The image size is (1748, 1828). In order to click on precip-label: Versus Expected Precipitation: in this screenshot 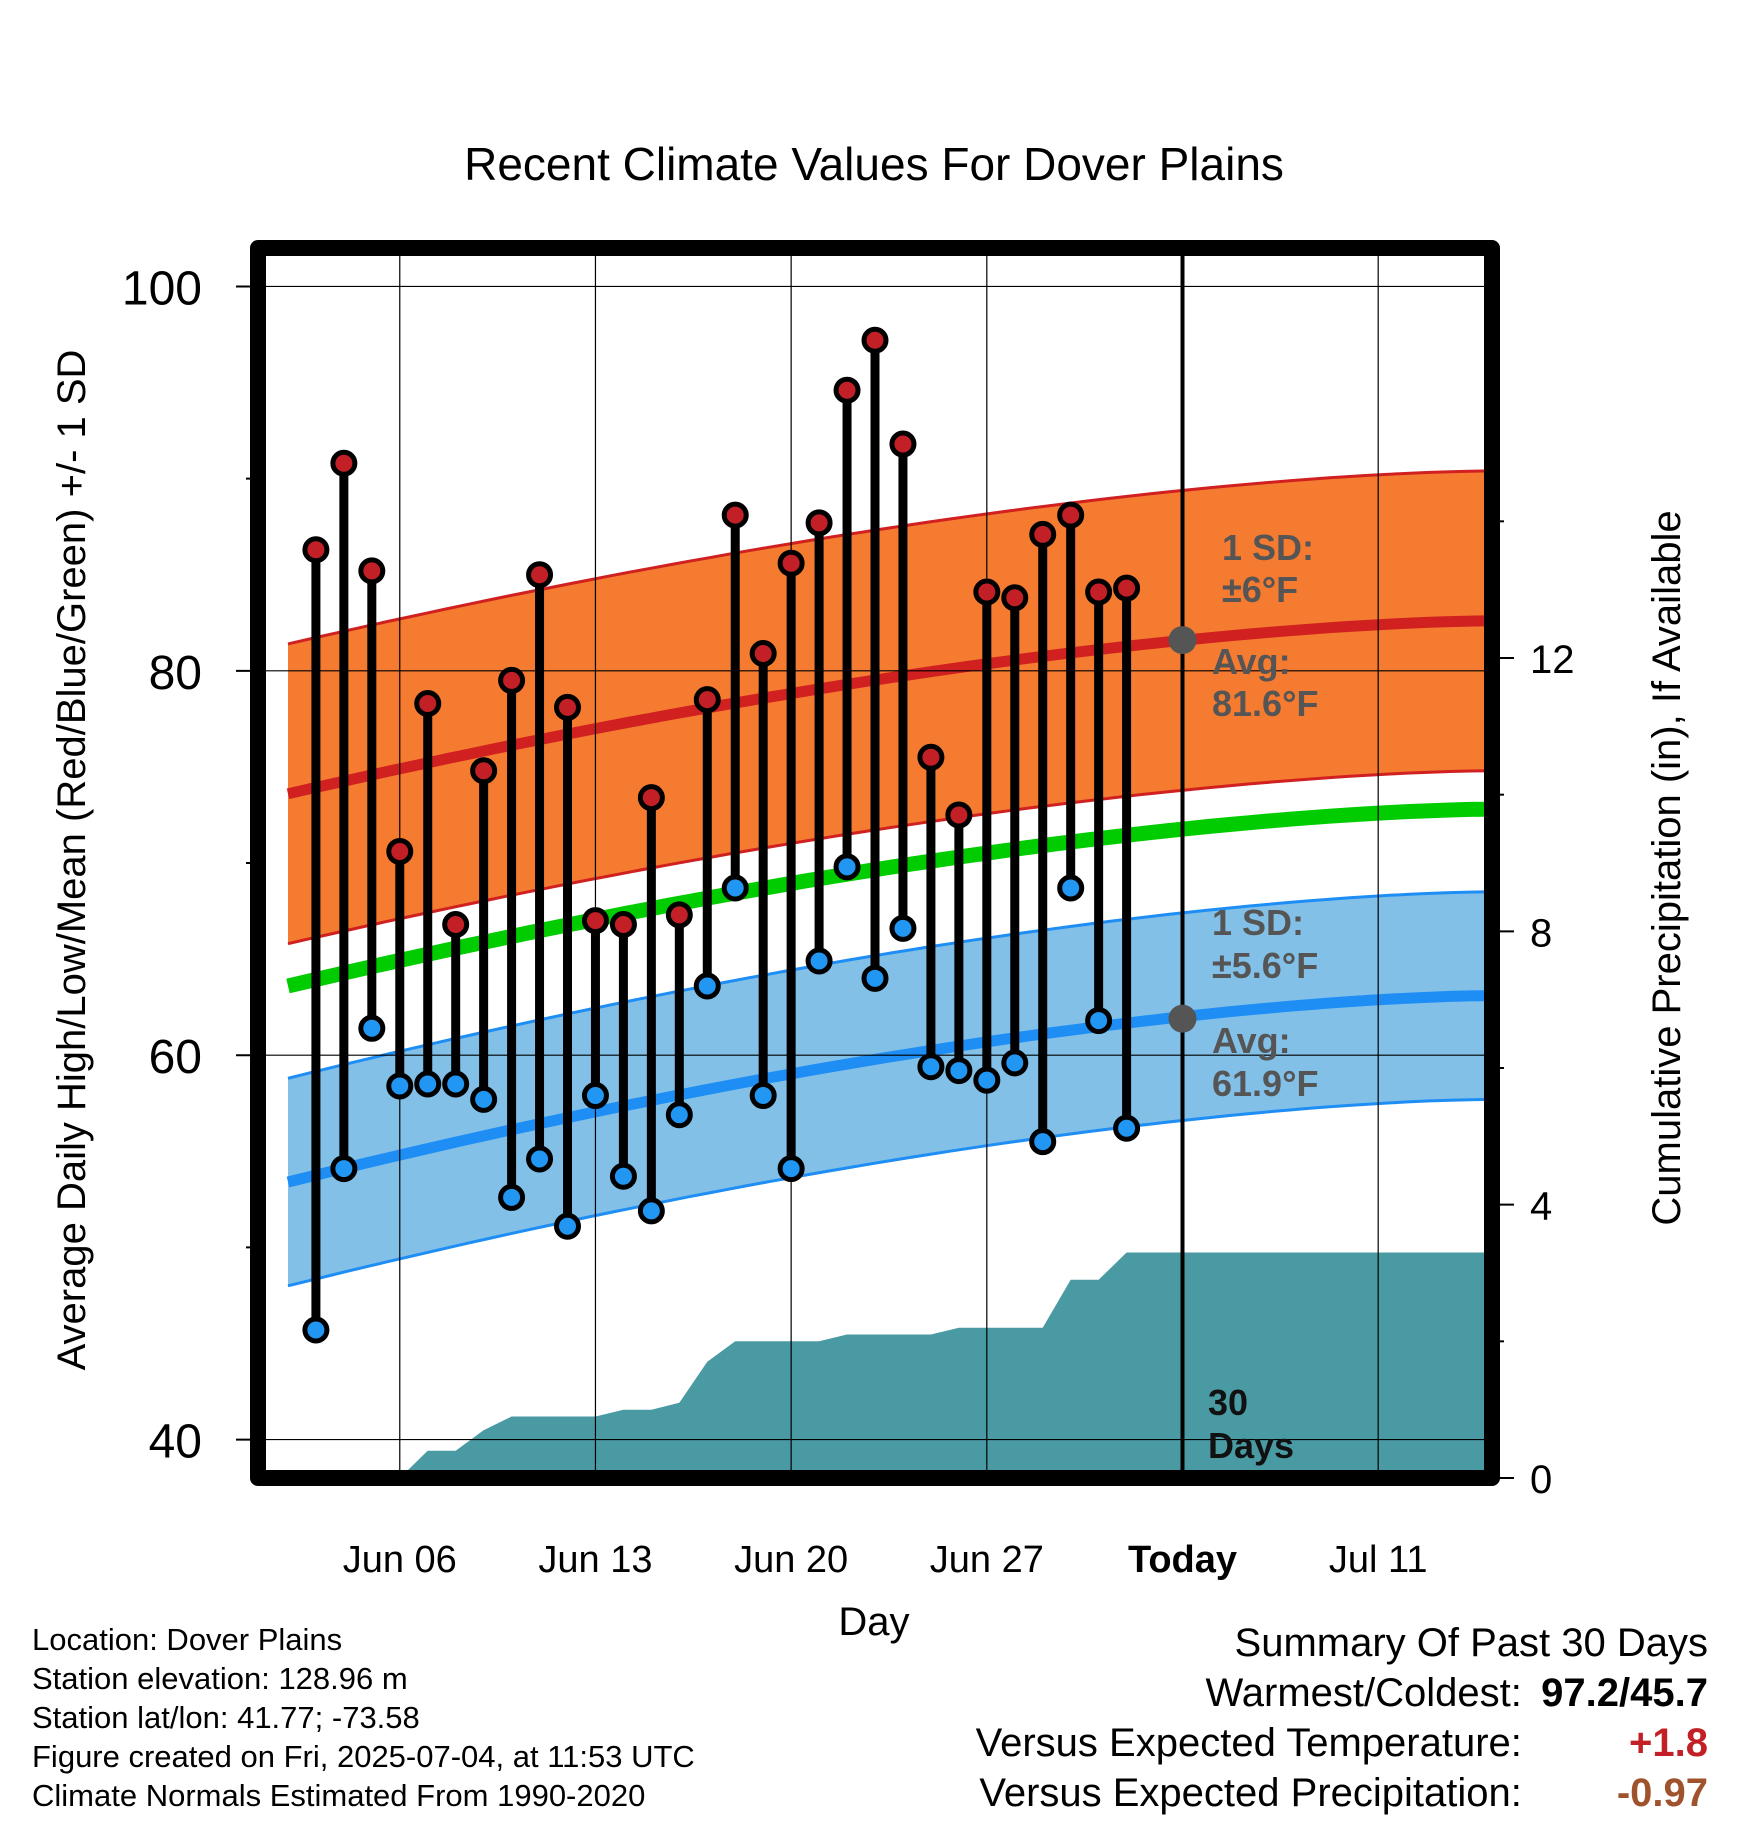, I will do `click(1250, 1793)`.